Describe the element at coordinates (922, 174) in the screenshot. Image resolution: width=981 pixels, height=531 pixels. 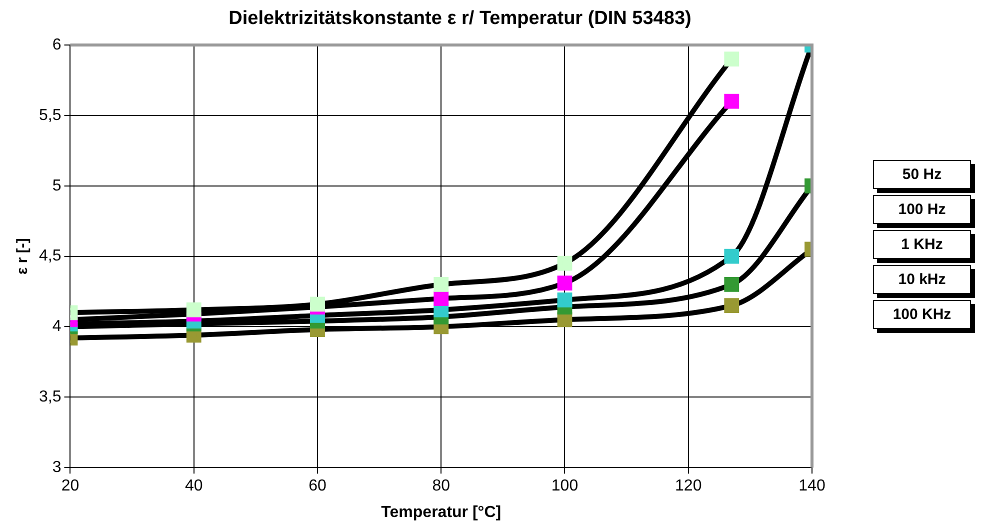
I see `text: 50 Hz` at that location.